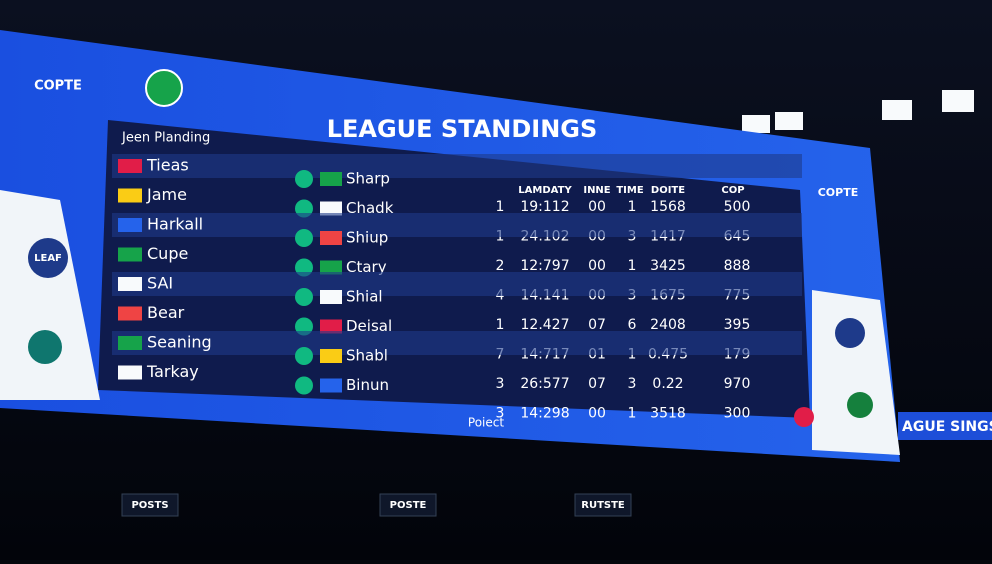 This screenshot has height=564, width=992. What do you see at coordinates (367, 356) in the screenshot?
I see `opponent-name: Shabl` at bounding box center [367, 356].